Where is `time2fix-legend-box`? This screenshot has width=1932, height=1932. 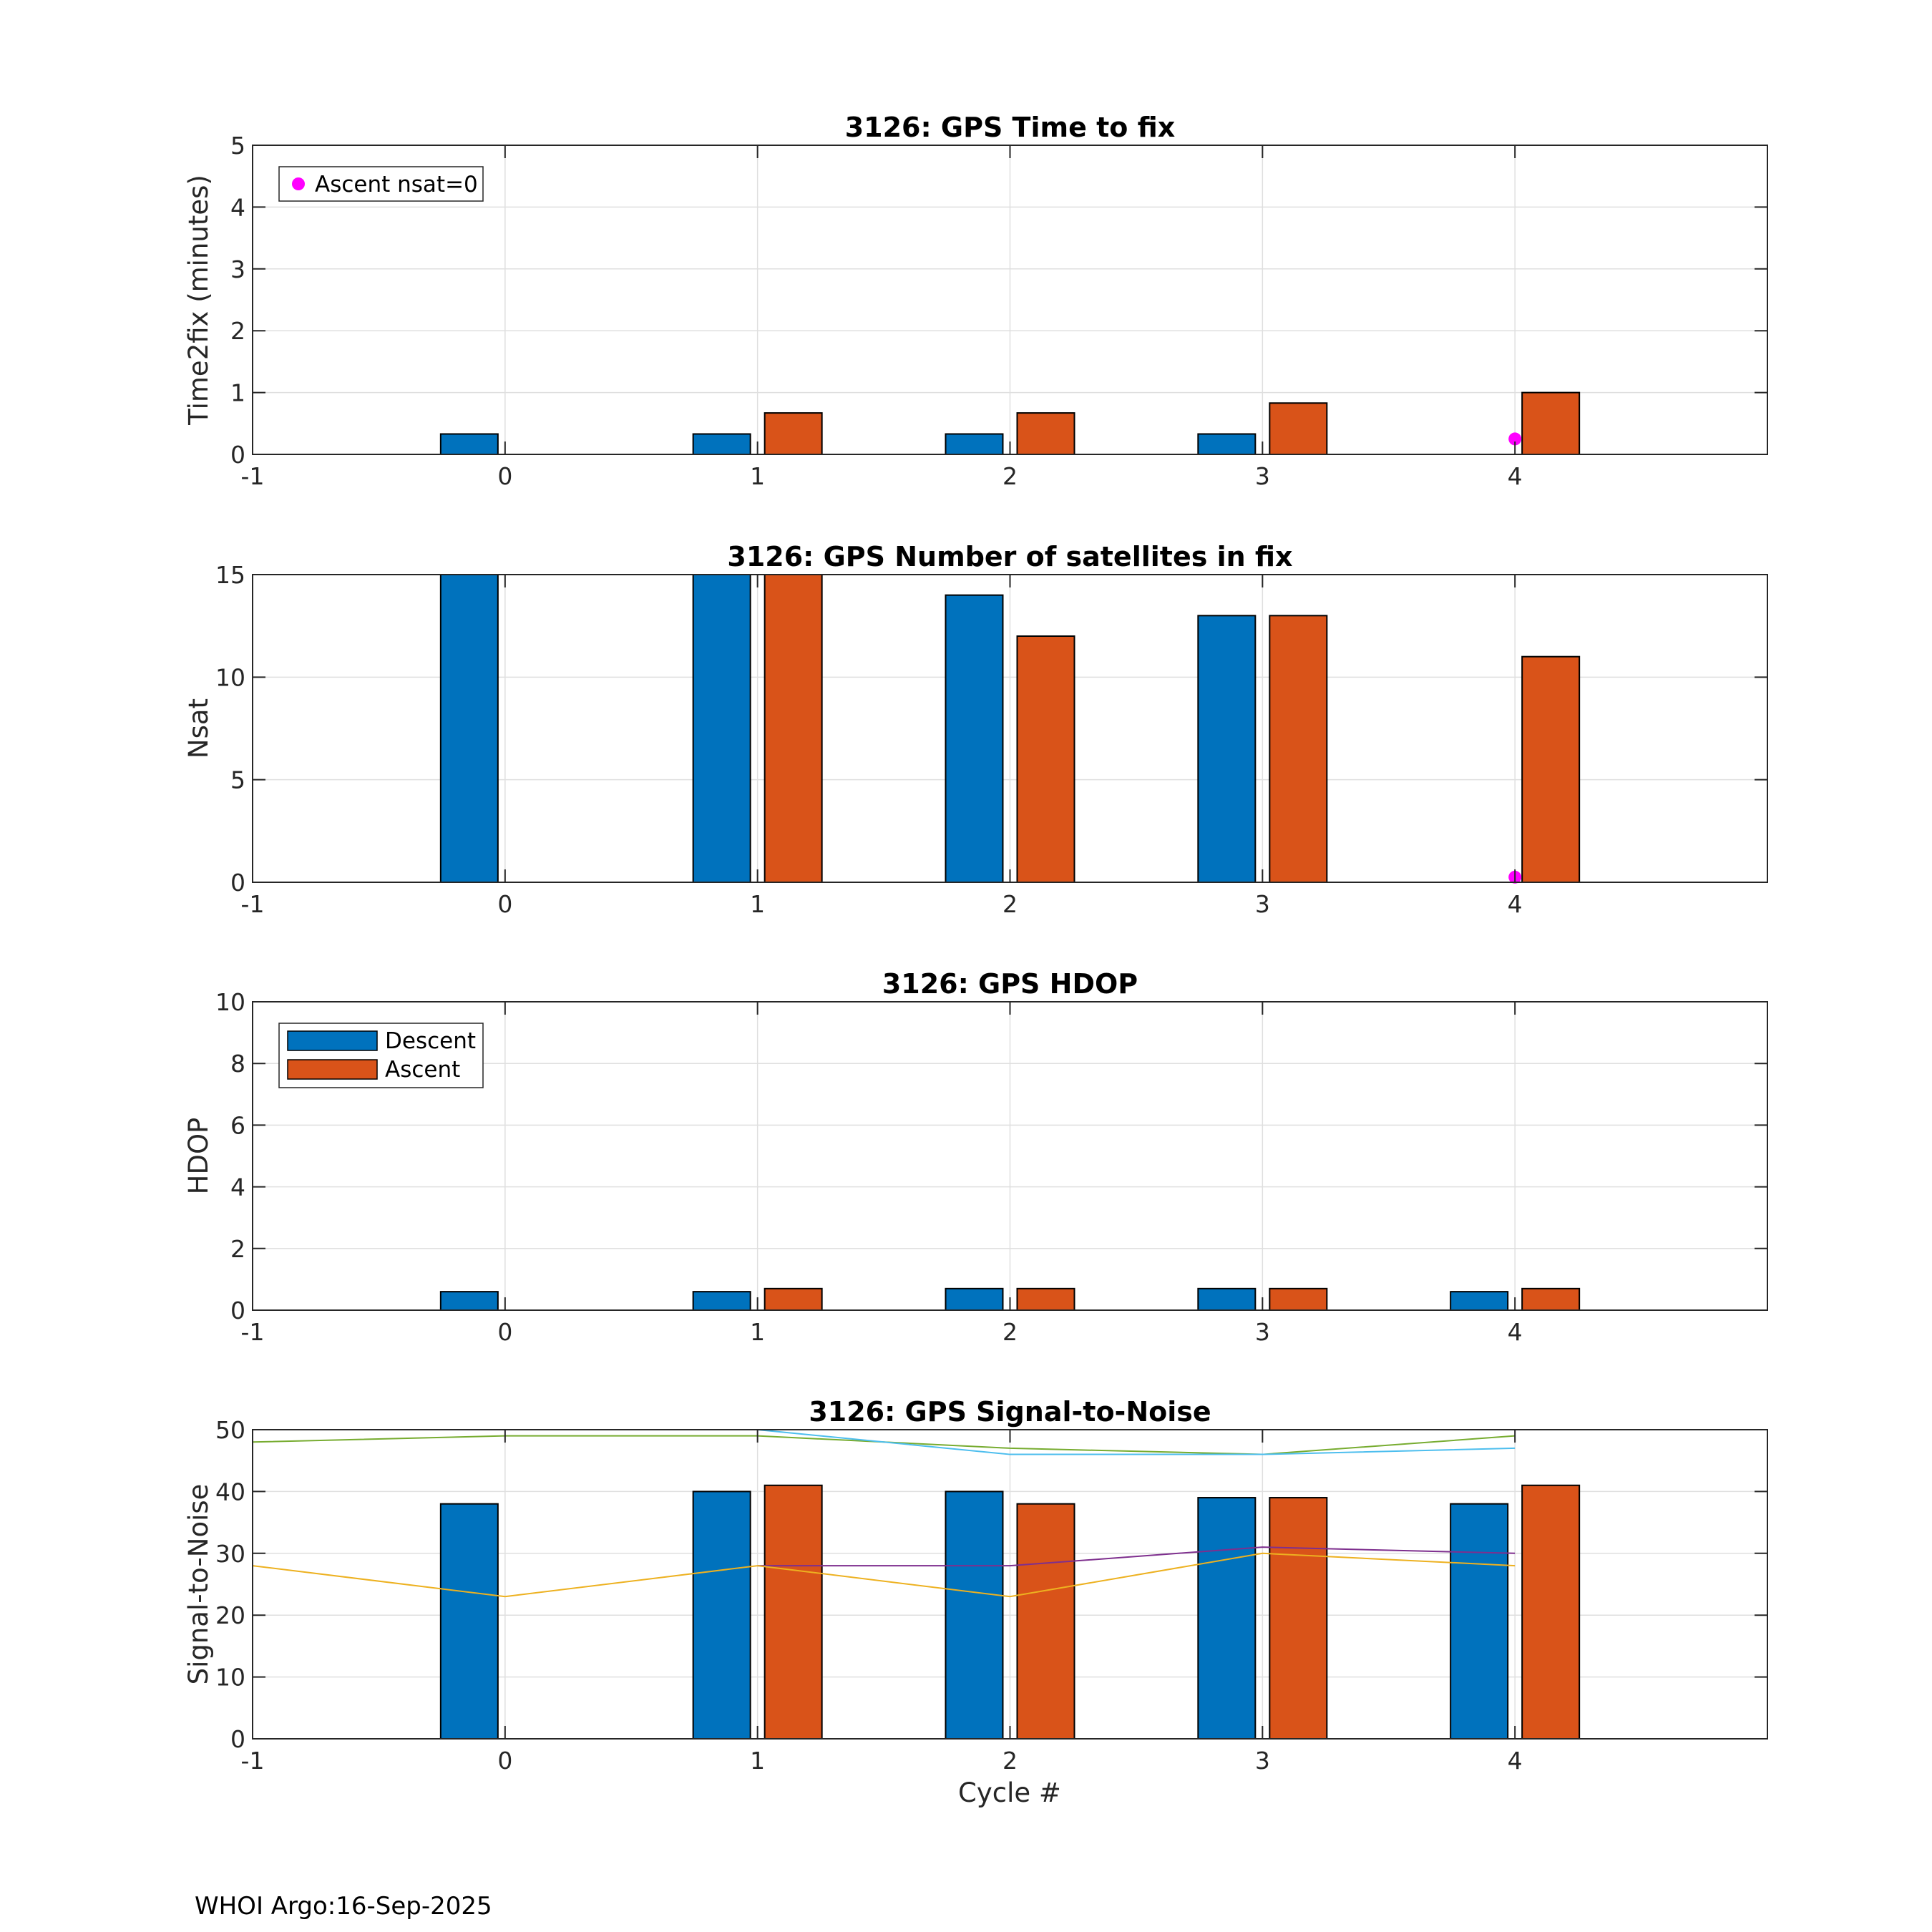
time2fix-legend-box is located at coordinates (381, 184).